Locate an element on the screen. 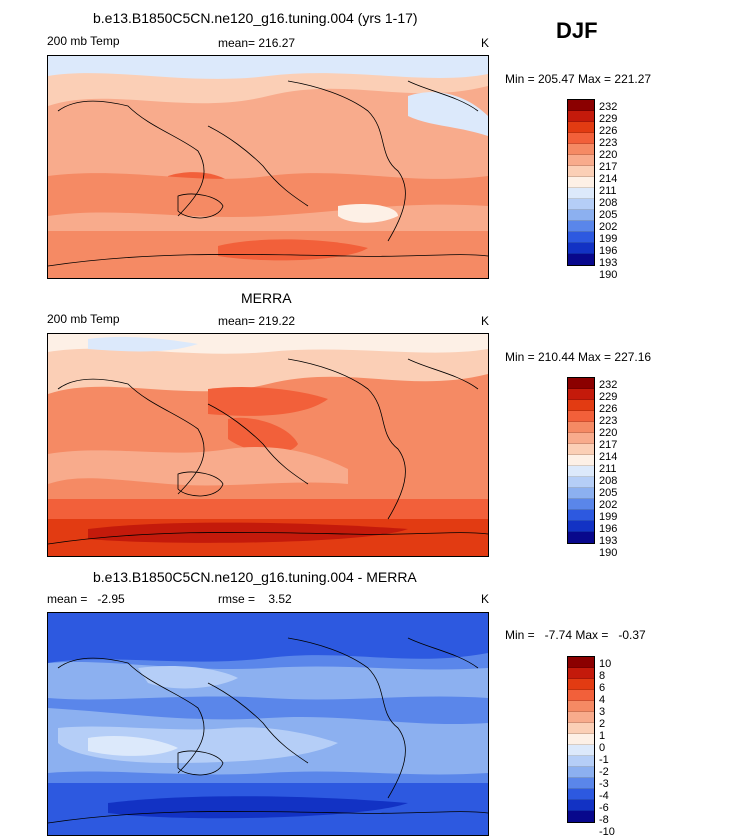  panel2-variable-label: 200 mb Temp is located at coordinates (83, 319).